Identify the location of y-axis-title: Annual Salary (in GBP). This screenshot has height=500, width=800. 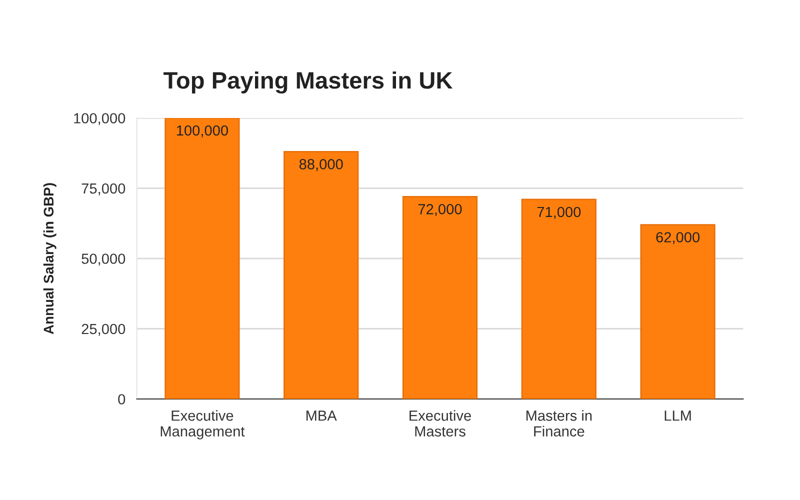
(49, 258).